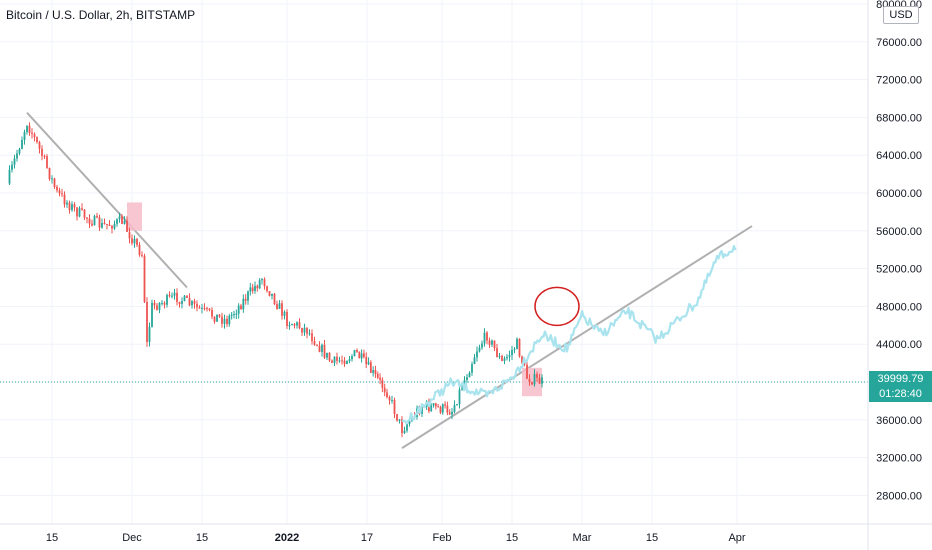 The image size is (932, 550). What do you see at coordinates (899, 270) in the screenshot?
I see `price-tick-label: 52000.00` at bounding box center [899, 270].